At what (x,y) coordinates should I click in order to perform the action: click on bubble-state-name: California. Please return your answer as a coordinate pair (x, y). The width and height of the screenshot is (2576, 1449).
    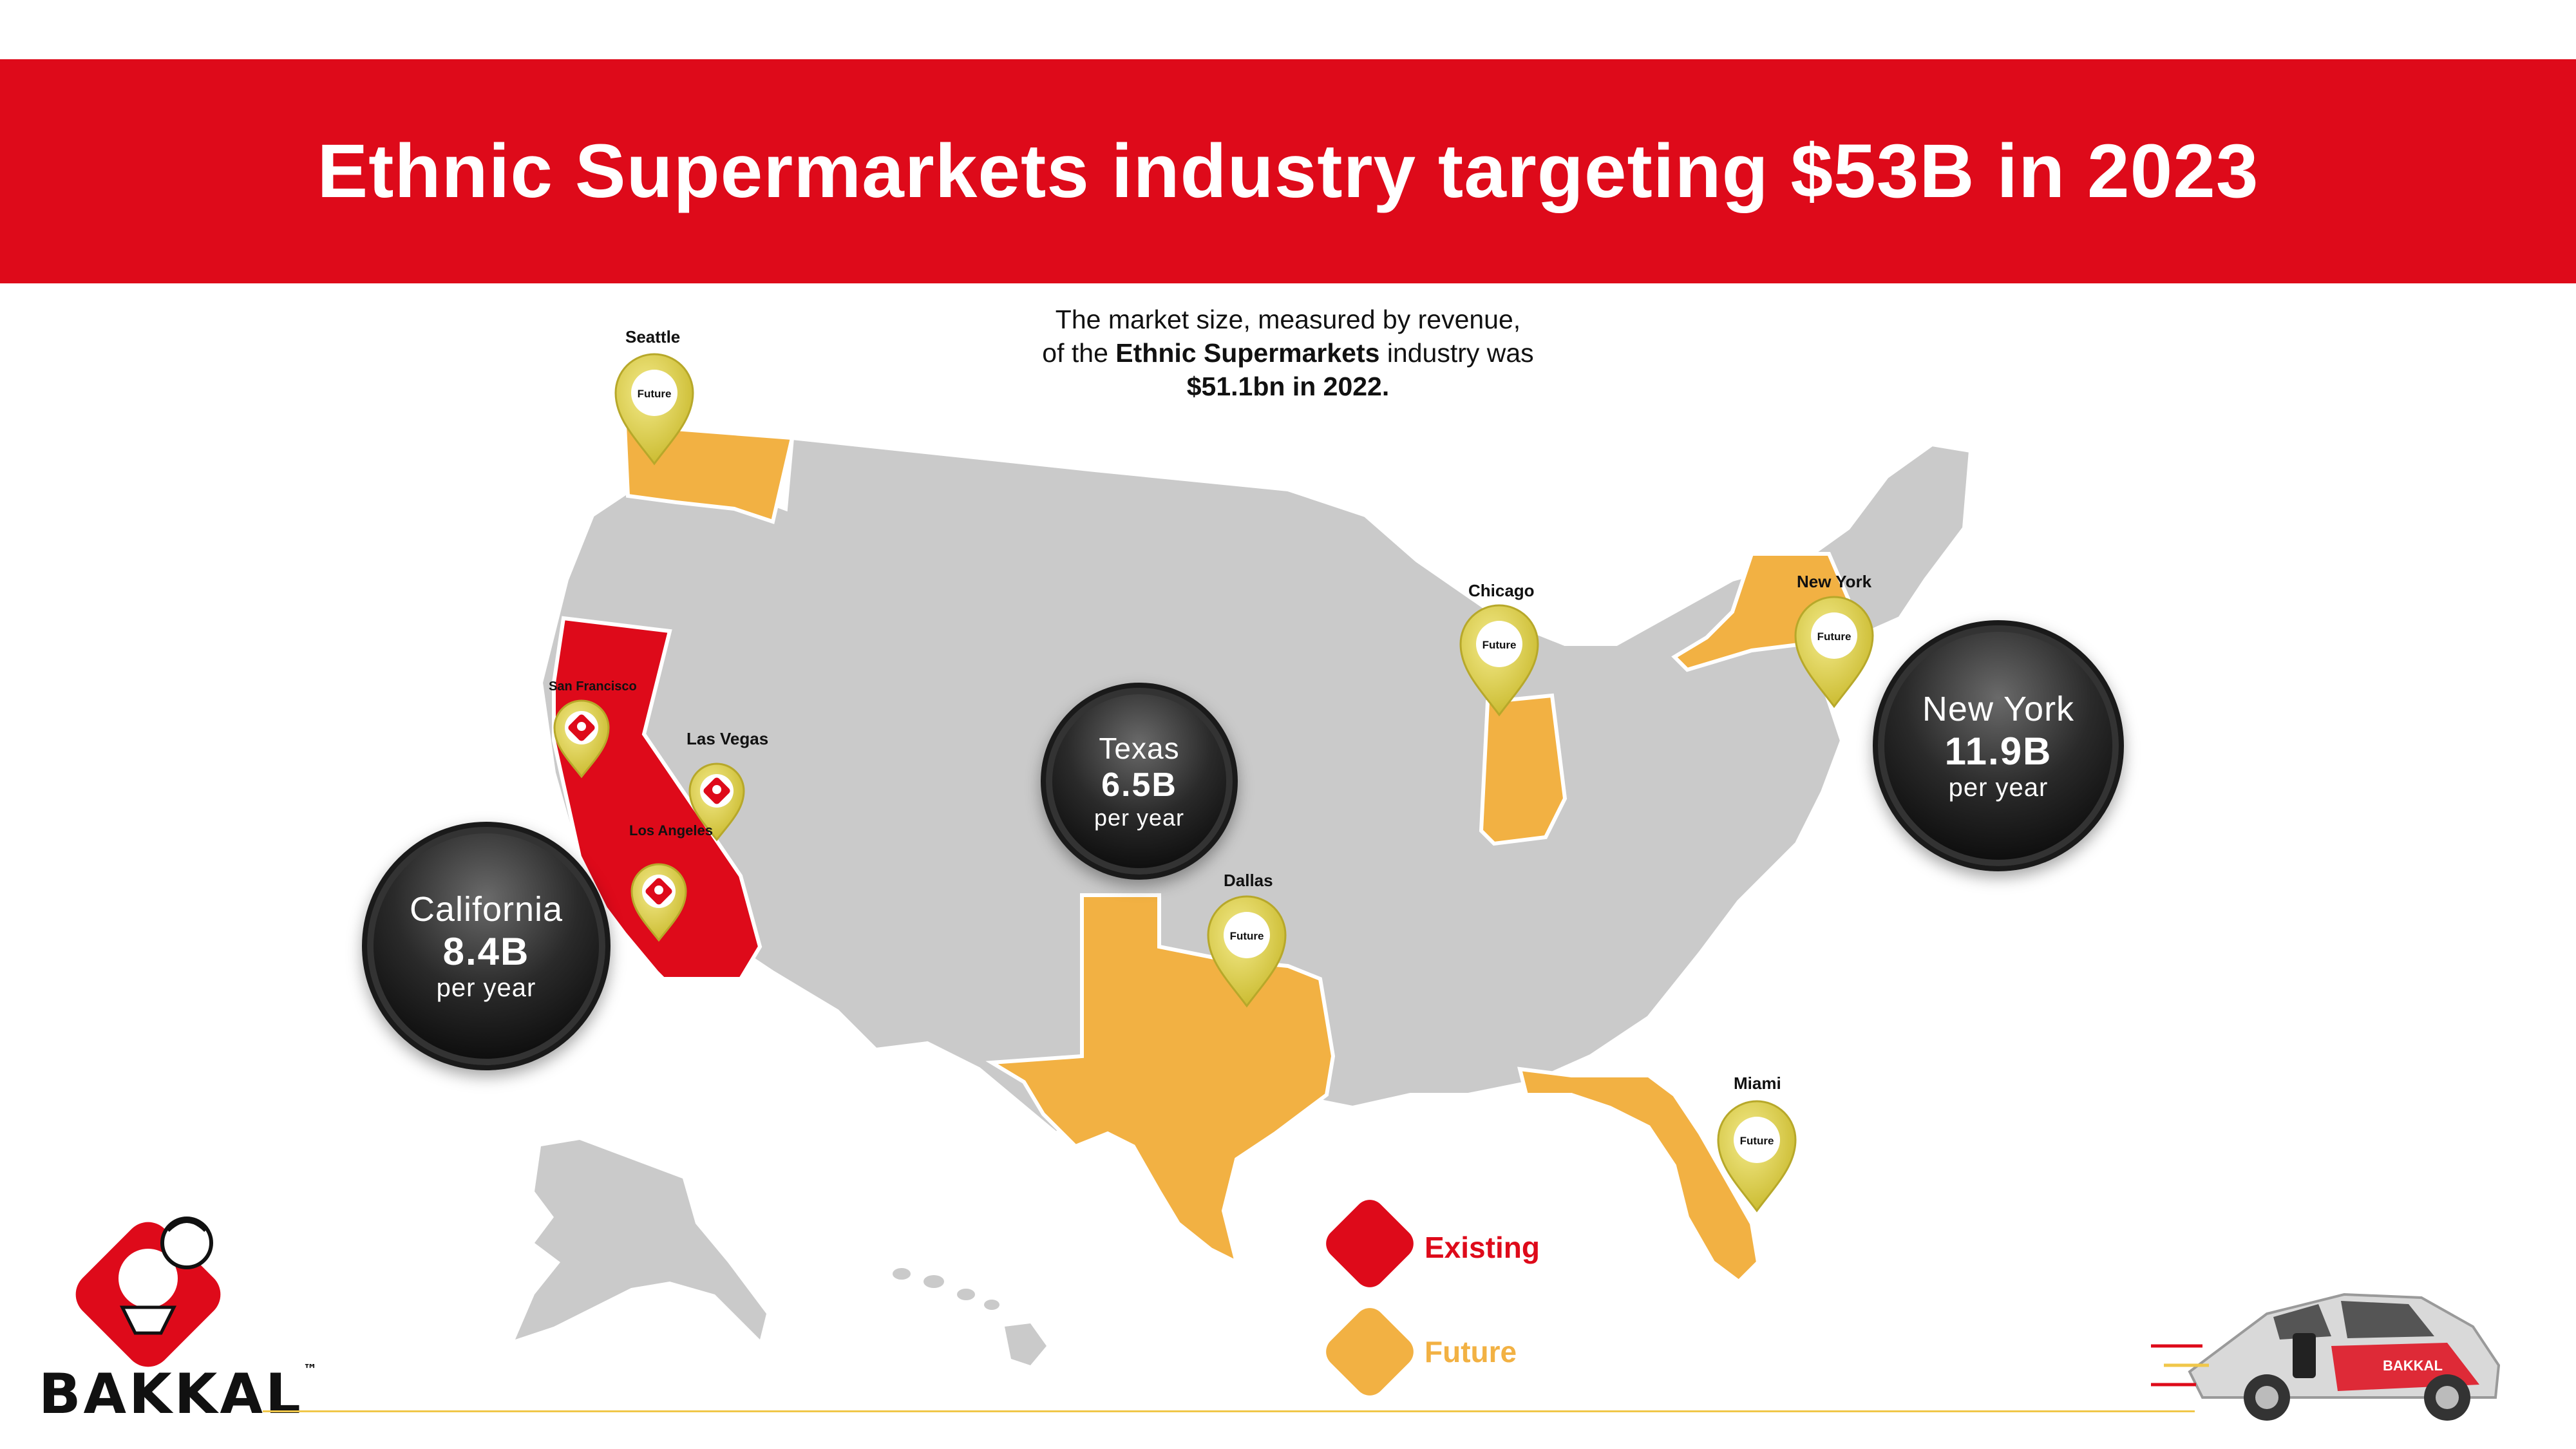
    Looking at the image, I should click on (486, 910).